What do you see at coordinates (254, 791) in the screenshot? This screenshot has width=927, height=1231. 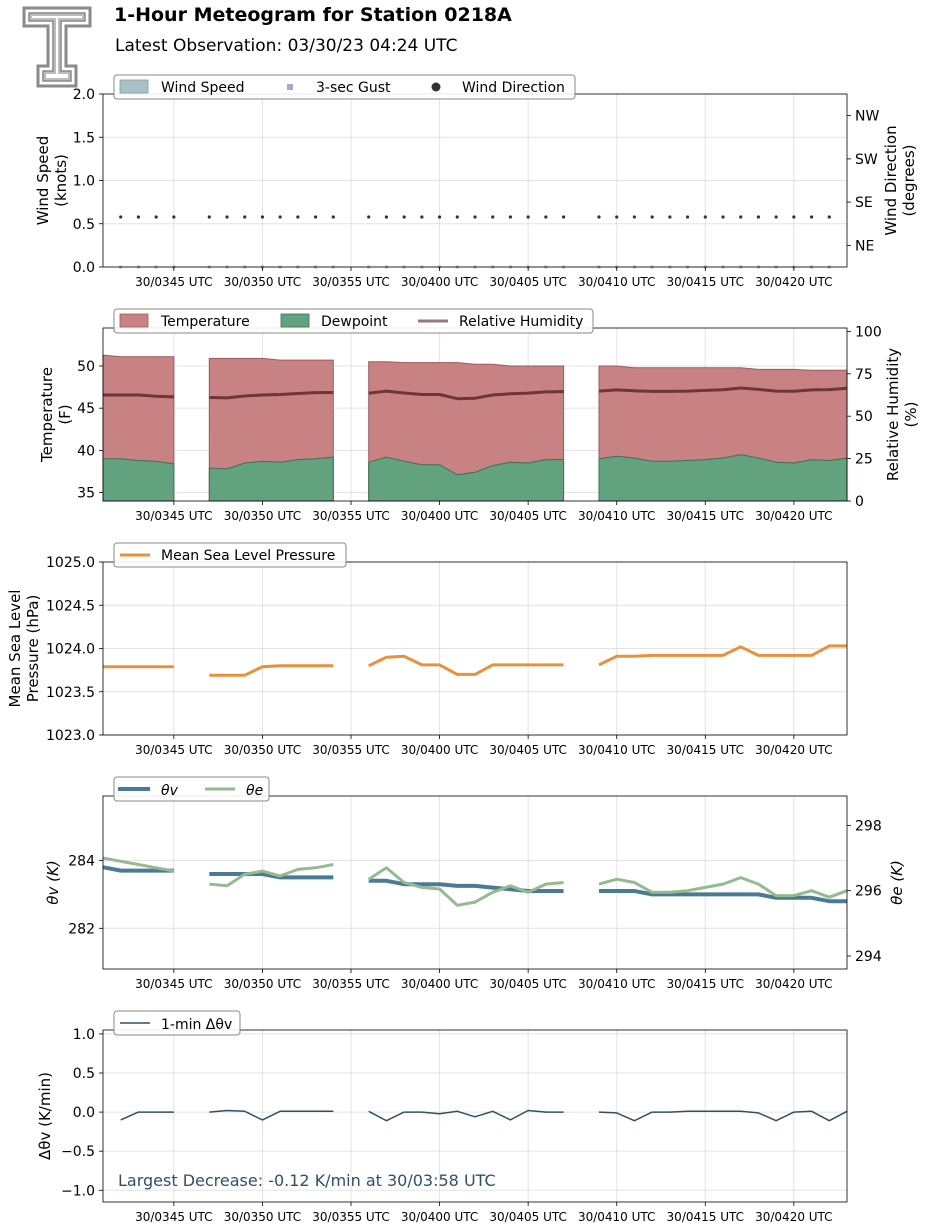 I see `legend-theta-e-label: θe` at bounding box center [254, 791].